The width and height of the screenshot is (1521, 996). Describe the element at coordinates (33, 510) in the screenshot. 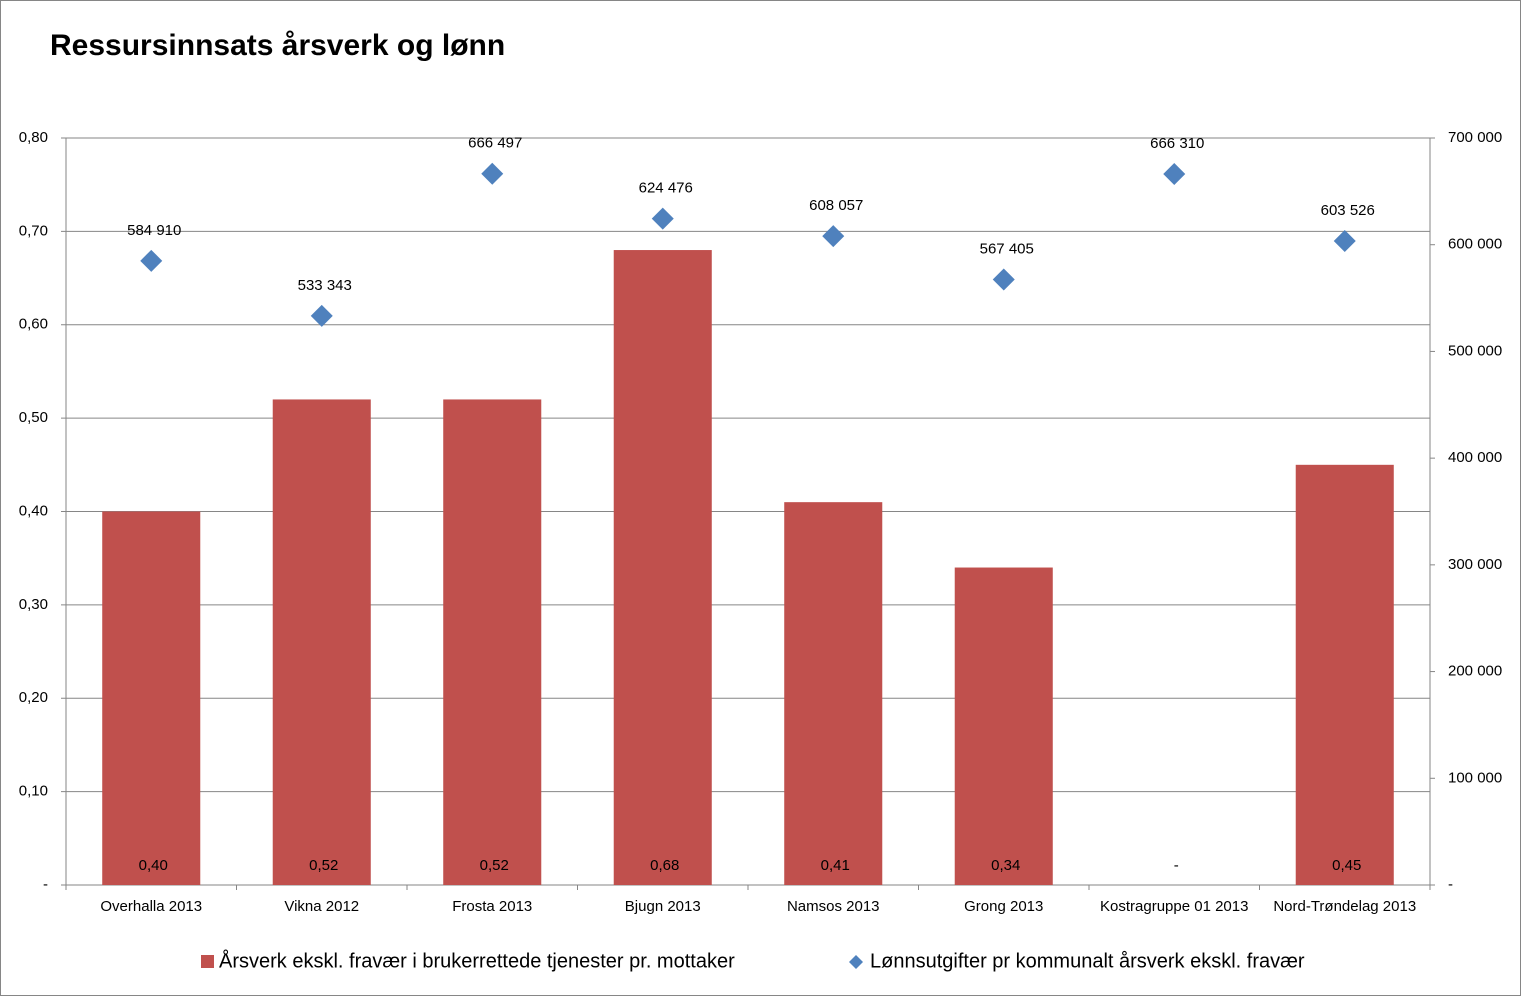

I see `y-tick-label: 0,40` at that location.